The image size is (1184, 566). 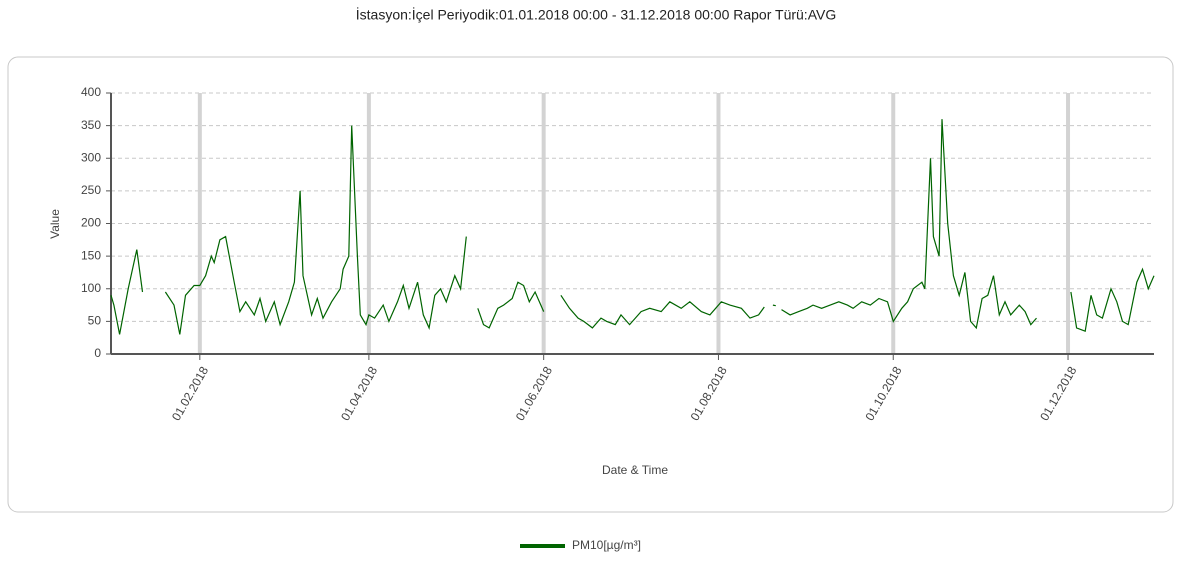 What do you see at coordinates (91, 157) in the screenshot?
I see `y-tick-label: 300` at bounding box center [91, 157].